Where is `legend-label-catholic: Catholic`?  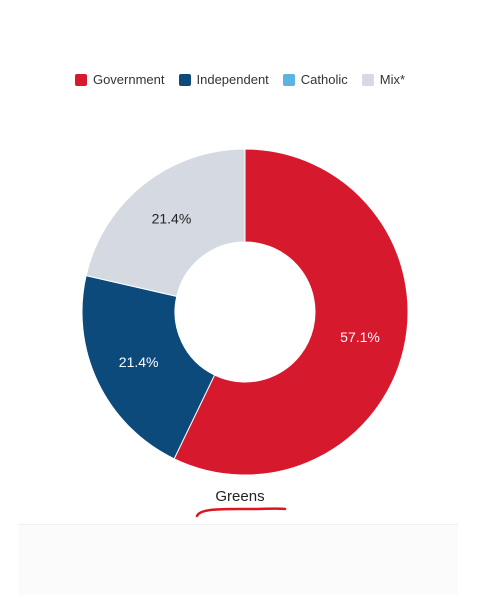
legend-label-catholic: Catholic is located at coordinates (324, 79).